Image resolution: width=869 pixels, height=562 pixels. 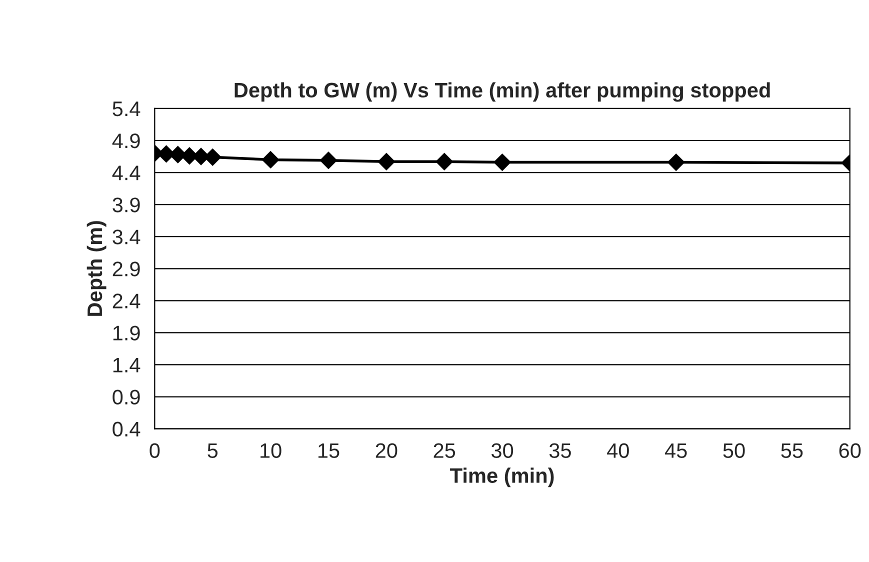 I want to click on x-tick-label: 55, so click(x=792, y=450).